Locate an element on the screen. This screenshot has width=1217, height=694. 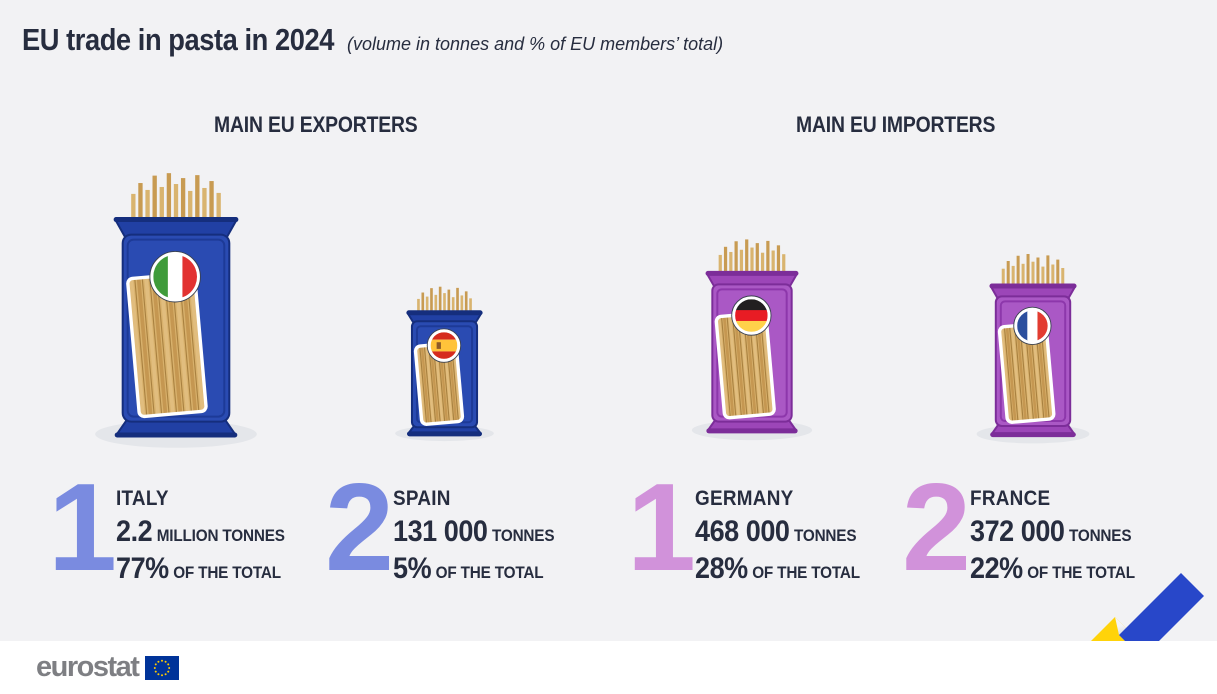
france-flag-icon is located at coordinates (1032, 325).